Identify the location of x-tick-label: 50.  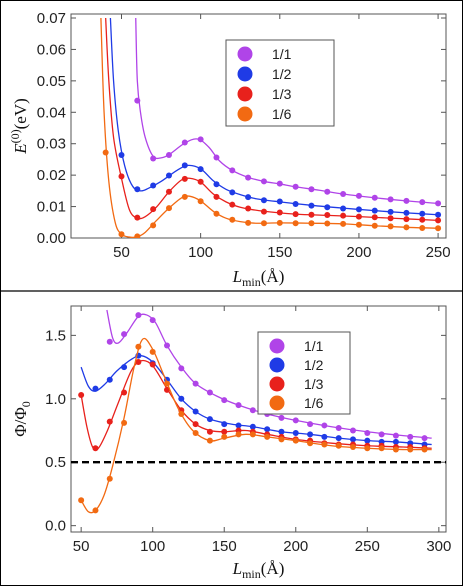
(121, 252).